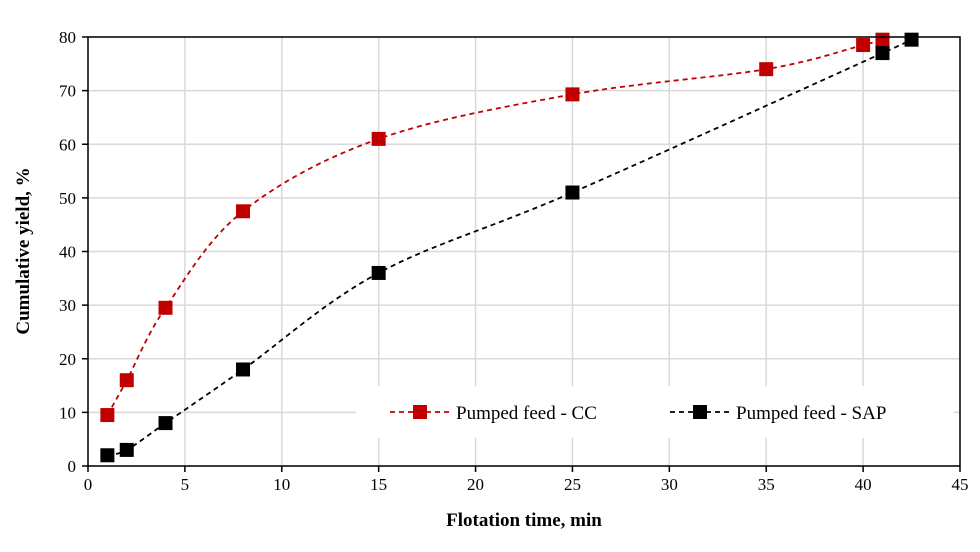  Describe the element at coordinates (67, 198) in the screenshot. I see `y-tick-label: 50` at that location.